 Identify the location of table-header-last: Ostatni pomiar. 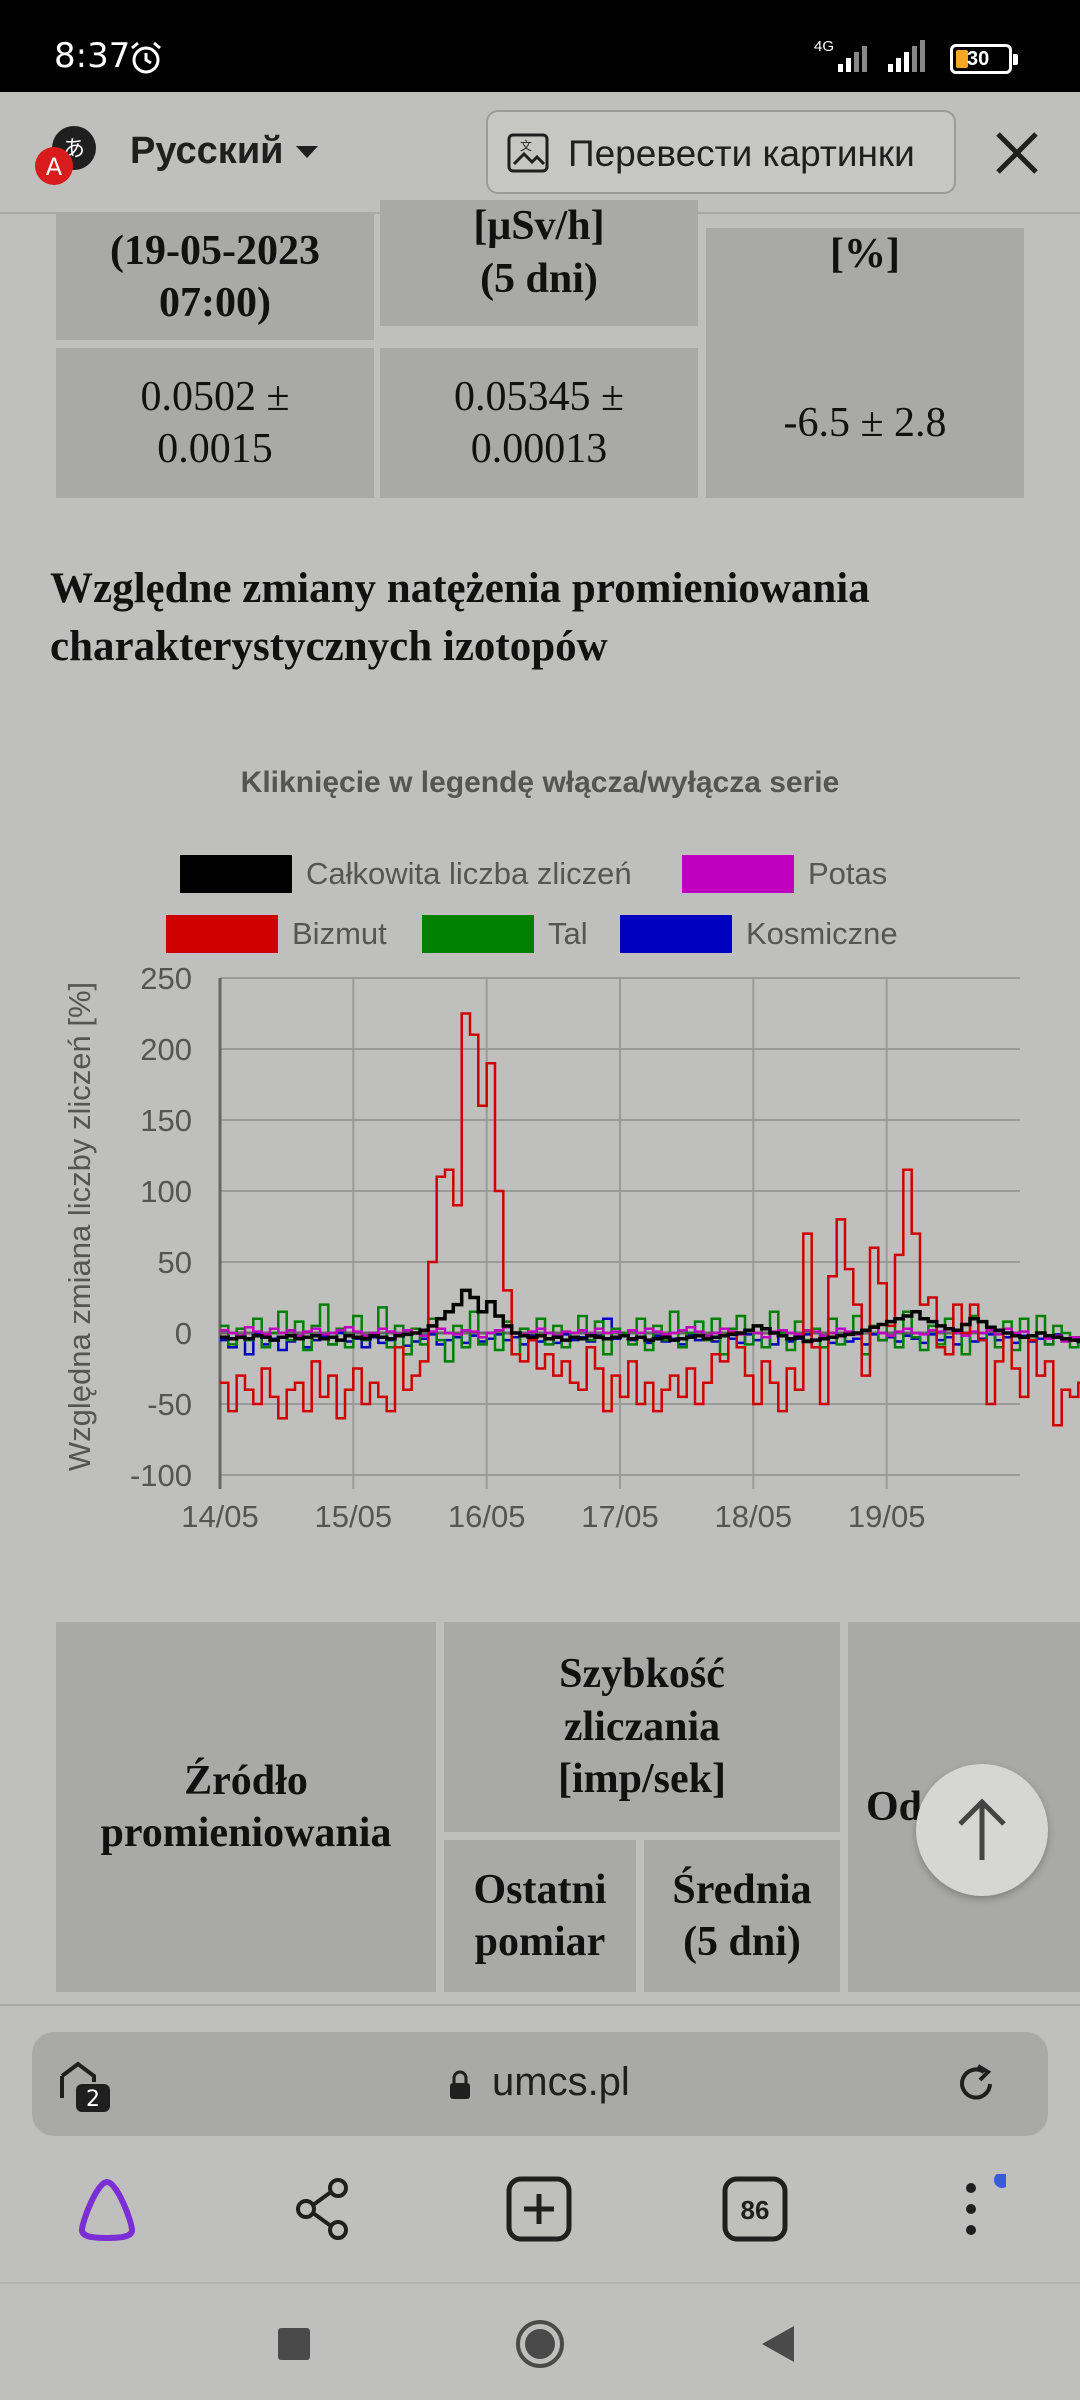
(540, 1916).